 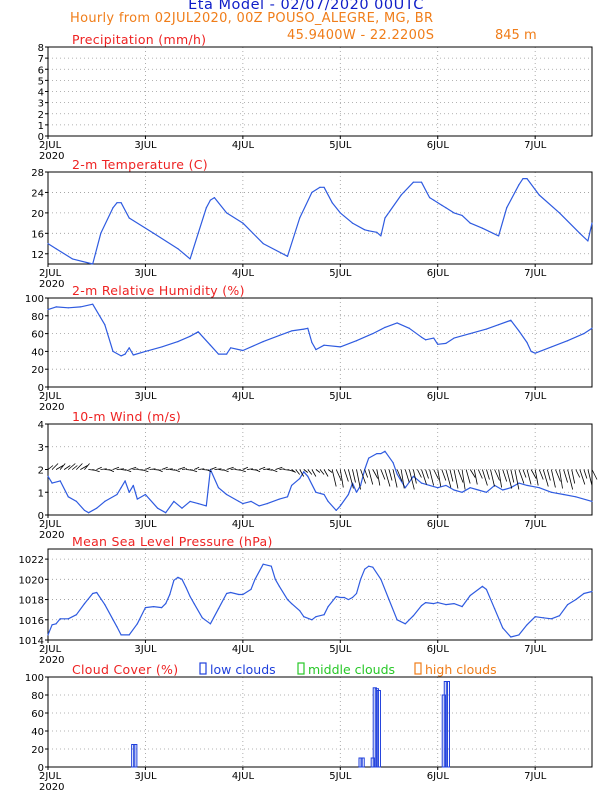 What do you see at coordinates (535, 524) in the screenshot?
I see `wind-xtick-label: 7JUL` at bounding box center [535, 524].